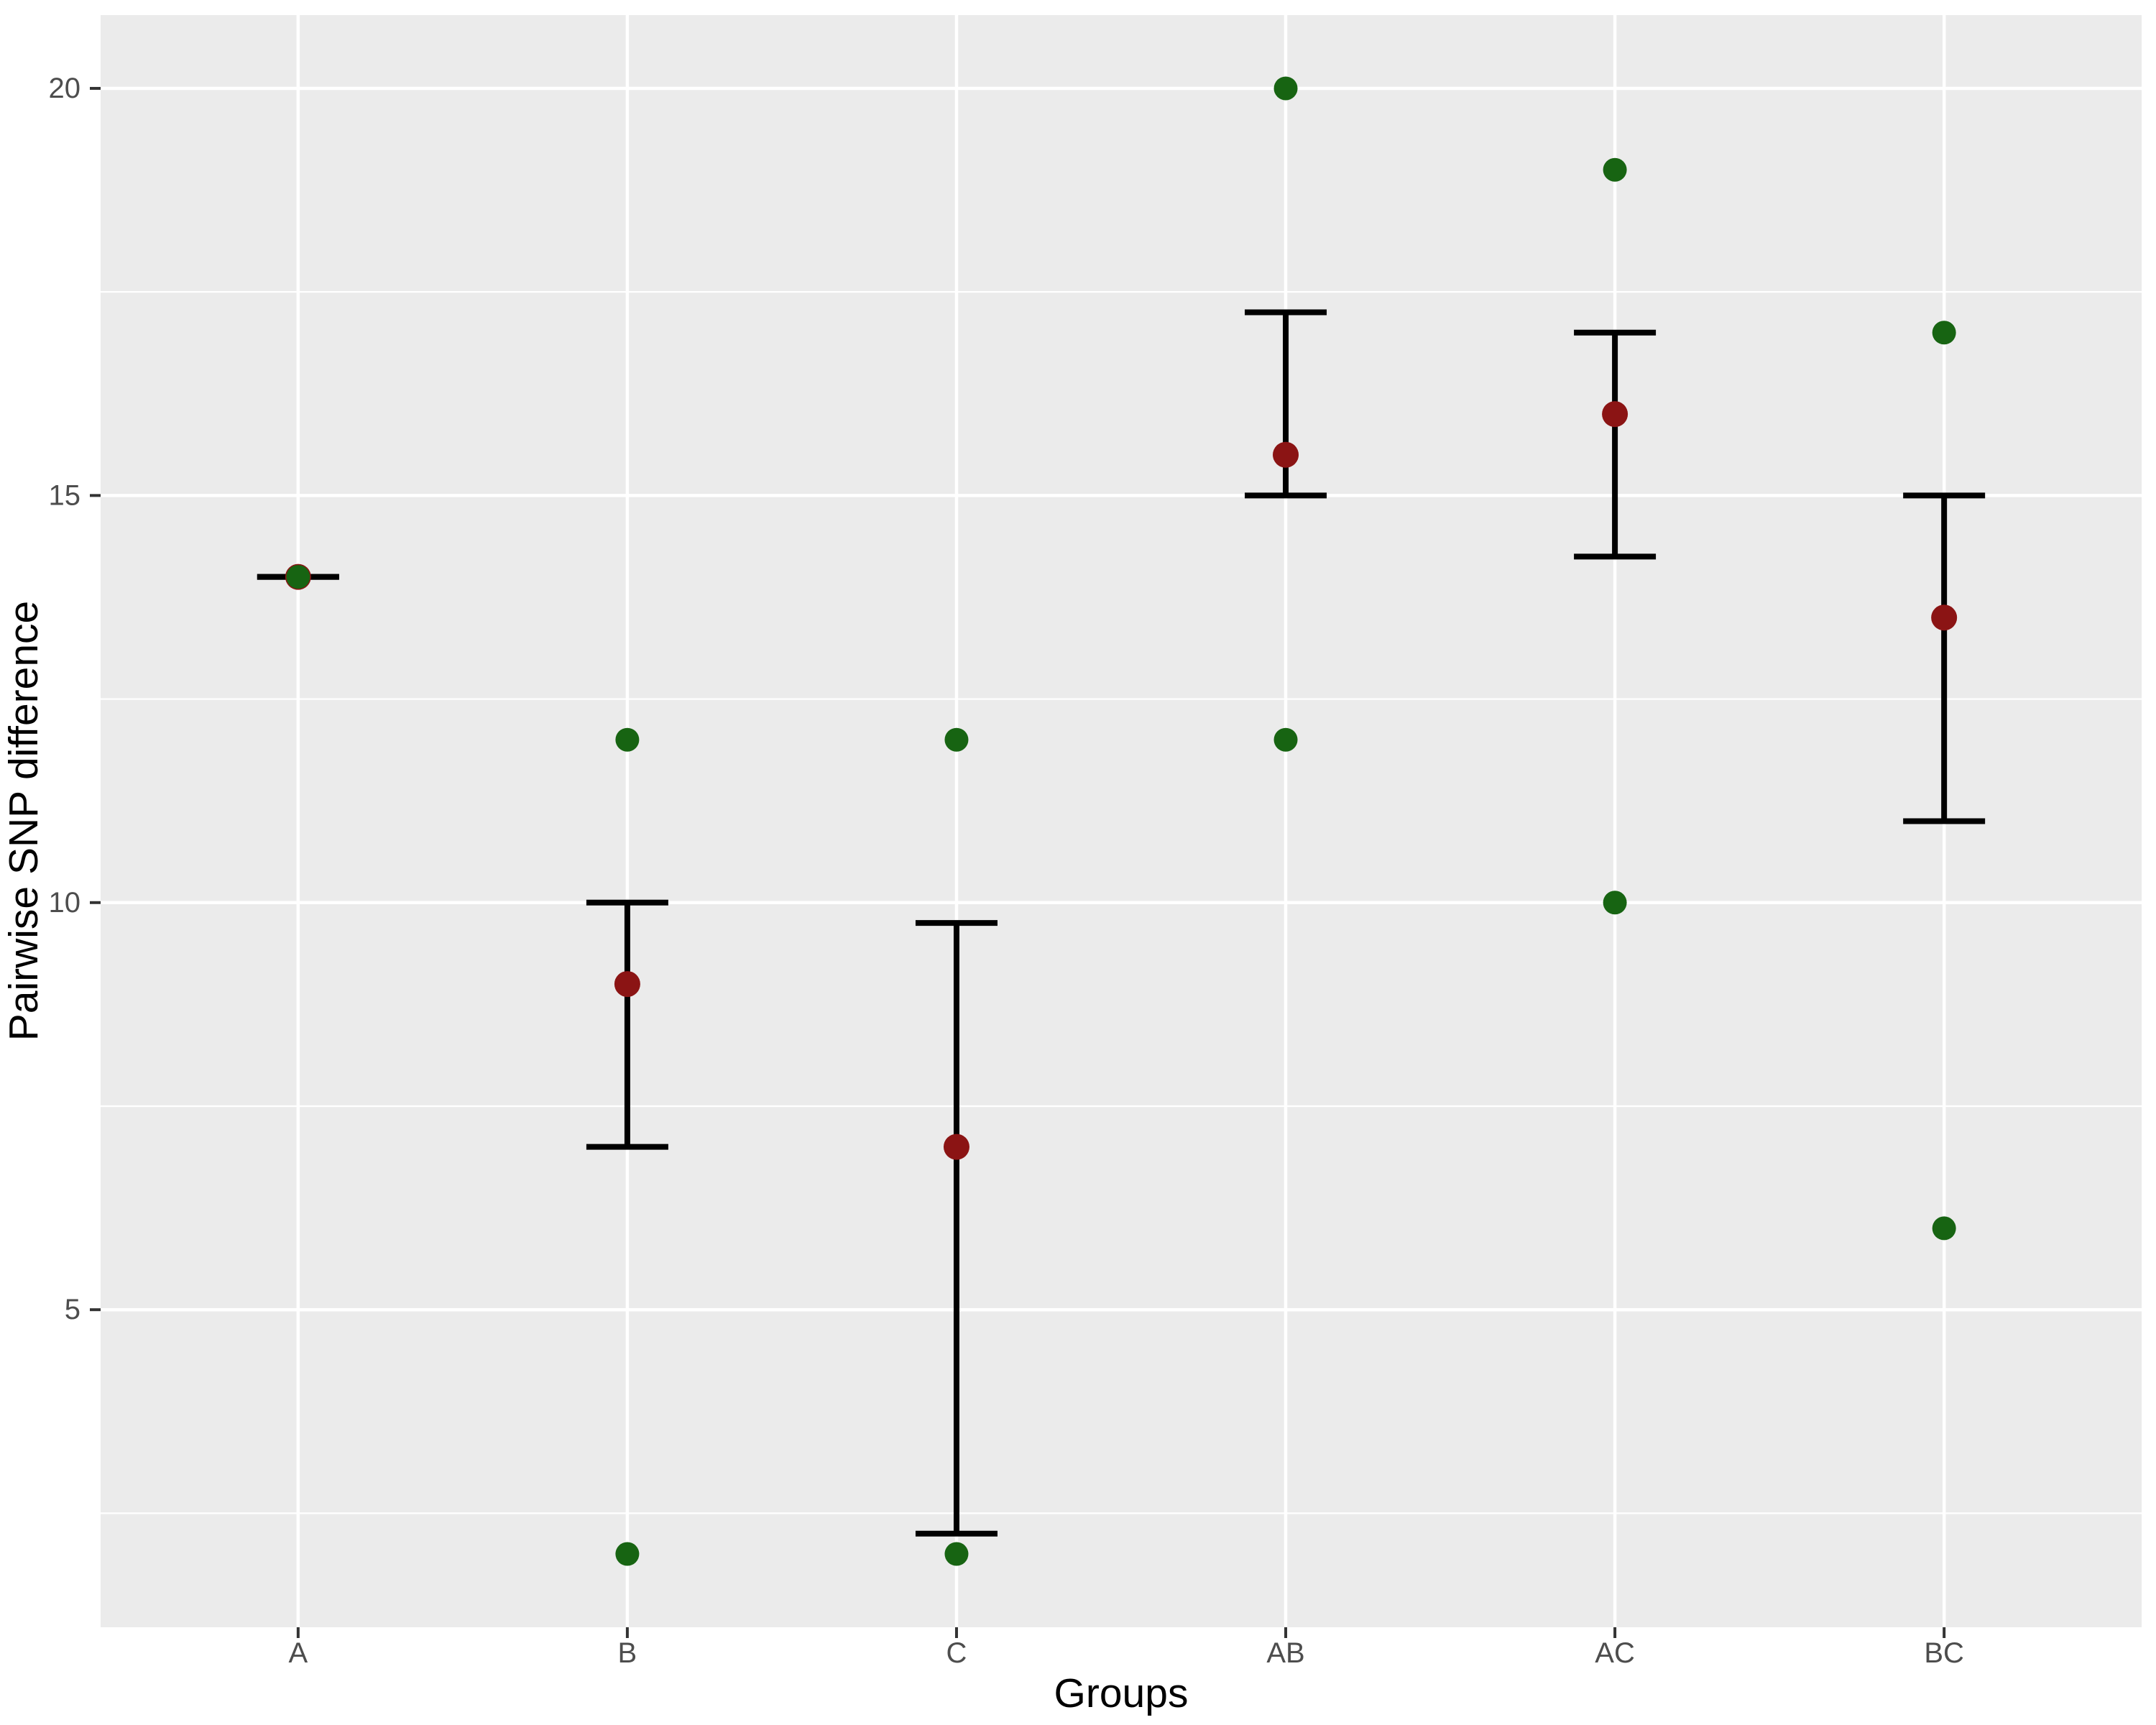  I want to click on group-ac, so click(1615, 536).